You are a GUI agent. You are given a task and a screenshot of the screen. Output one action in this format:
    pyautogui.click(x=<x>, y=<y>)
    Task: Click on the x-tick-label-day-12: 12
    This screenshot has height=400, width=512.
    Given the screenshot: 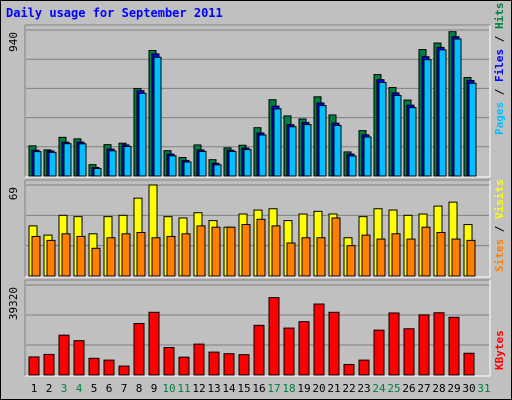 What is the action you would take?
    pyautogui.click(x=198, y=388)
    